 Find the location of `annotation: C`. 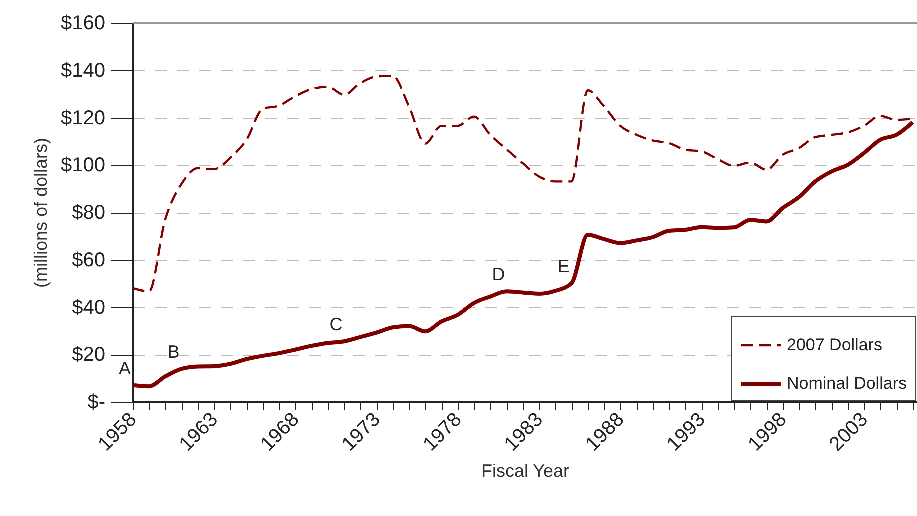

annotation: C is located at coordinates (336, 324).